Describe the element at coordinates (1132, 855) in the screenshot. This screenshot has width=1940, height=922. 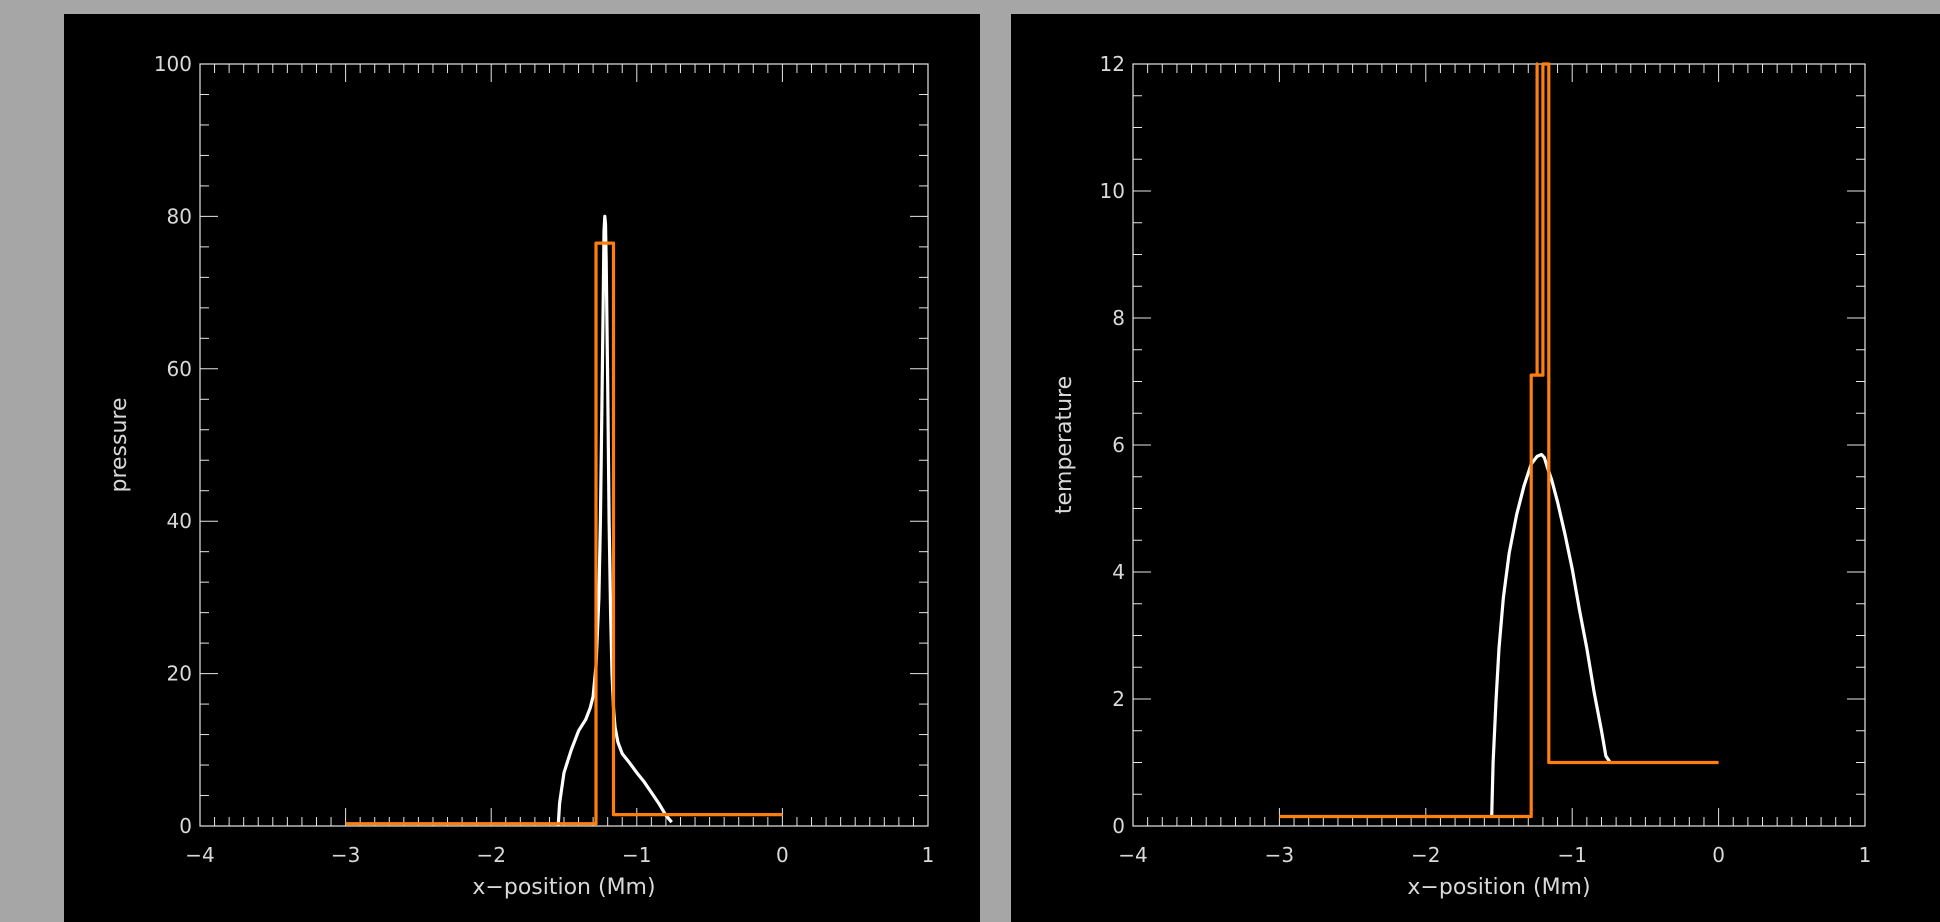
I see `temperature-xtick-label: −4` at that location.